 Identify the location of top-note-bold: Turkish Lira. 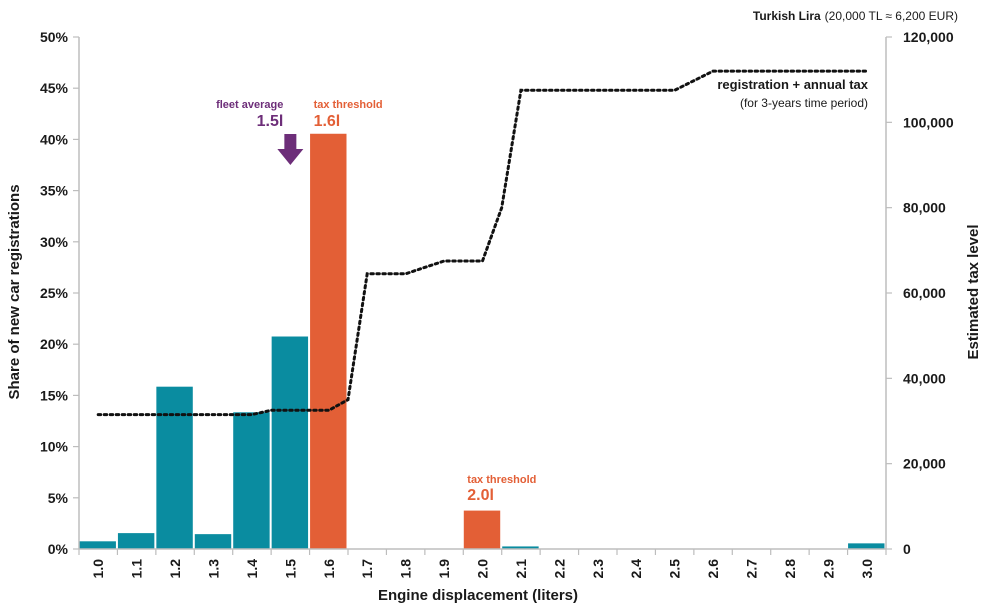
(787, 16).